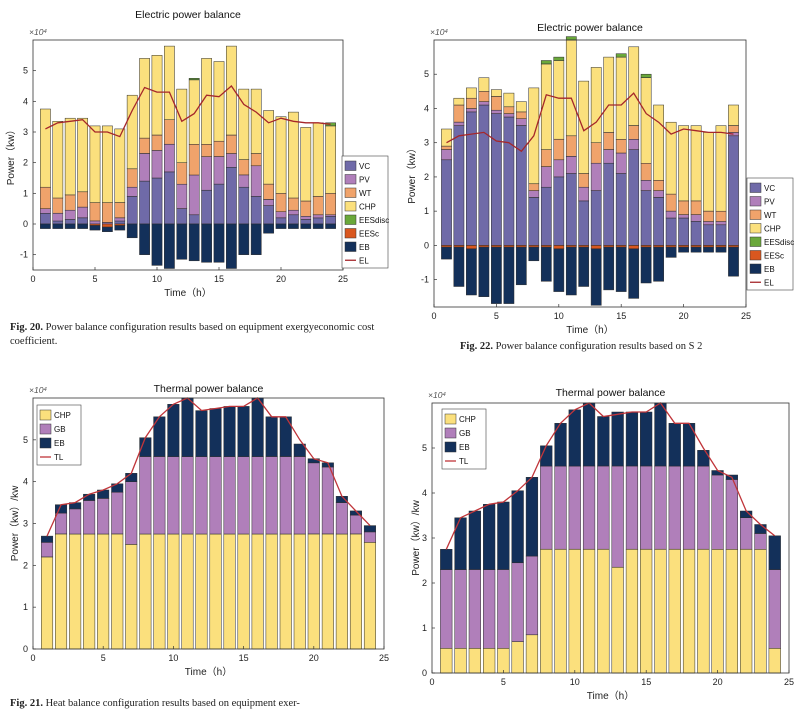 Image resolution: width=810 pixels, height=726 pixels. What do you see at coordinates (94, 279) in the screenshot?
I see `x-tick-label: 5` at bounding box center [94, 279].